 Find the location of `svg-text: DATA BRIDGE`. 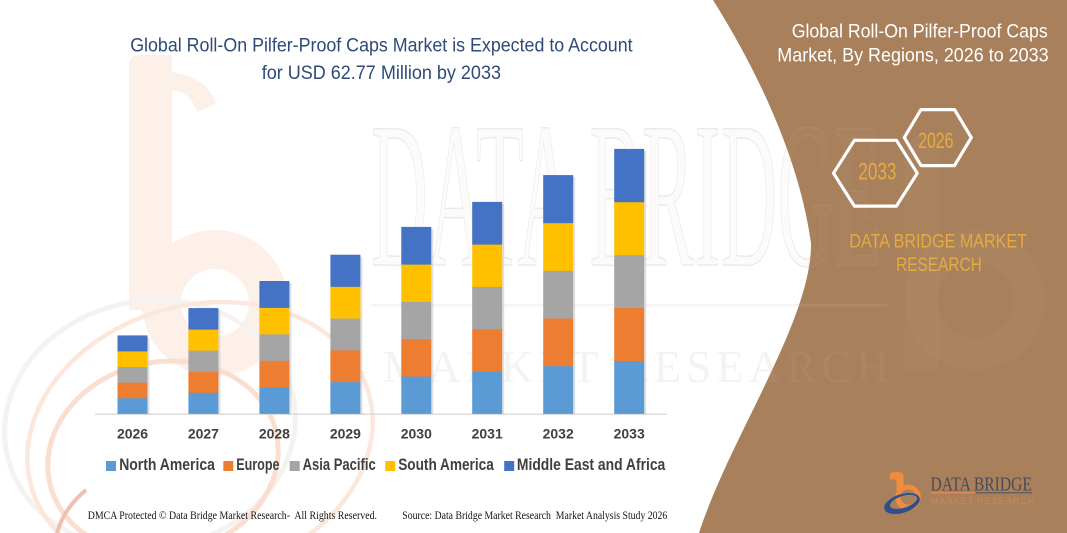

svg-text: DATA BRIDGE is located at coordinates (981, 484).